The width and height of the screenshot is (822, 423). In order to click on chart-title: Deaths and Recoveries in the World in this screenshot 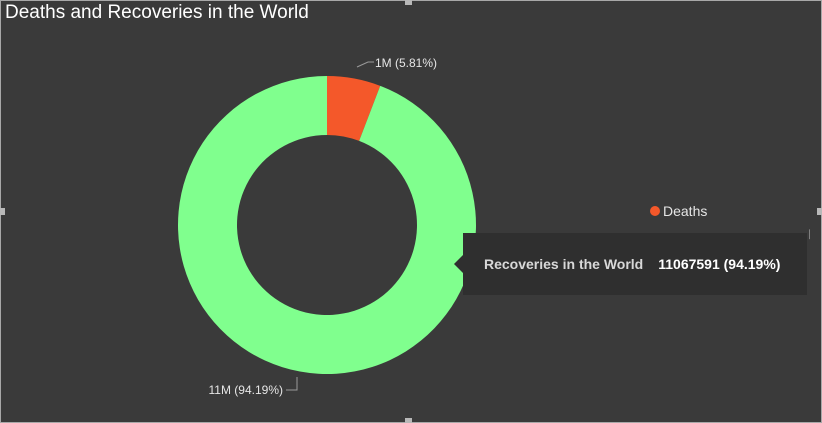, I will do `click(157, 12)`.